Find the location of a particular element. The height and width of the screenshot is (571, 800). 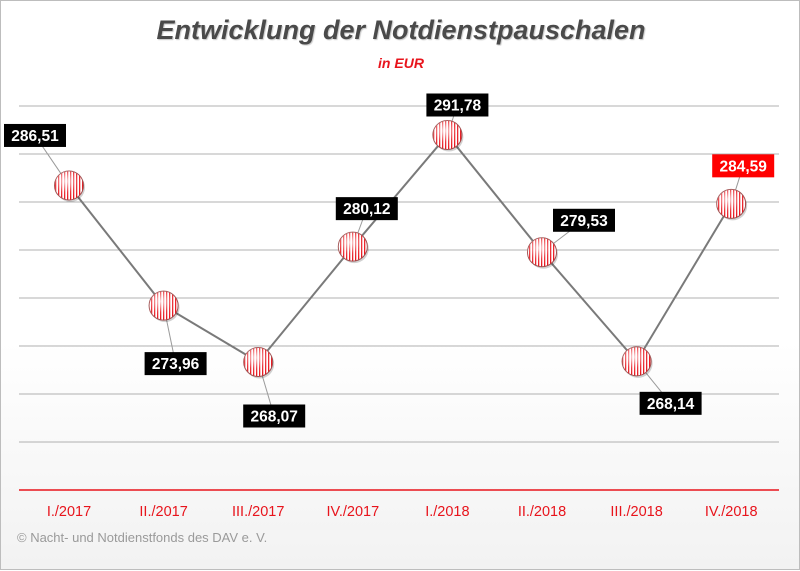

x-tick-label: II./2017 is located at coordinates (163, 512).